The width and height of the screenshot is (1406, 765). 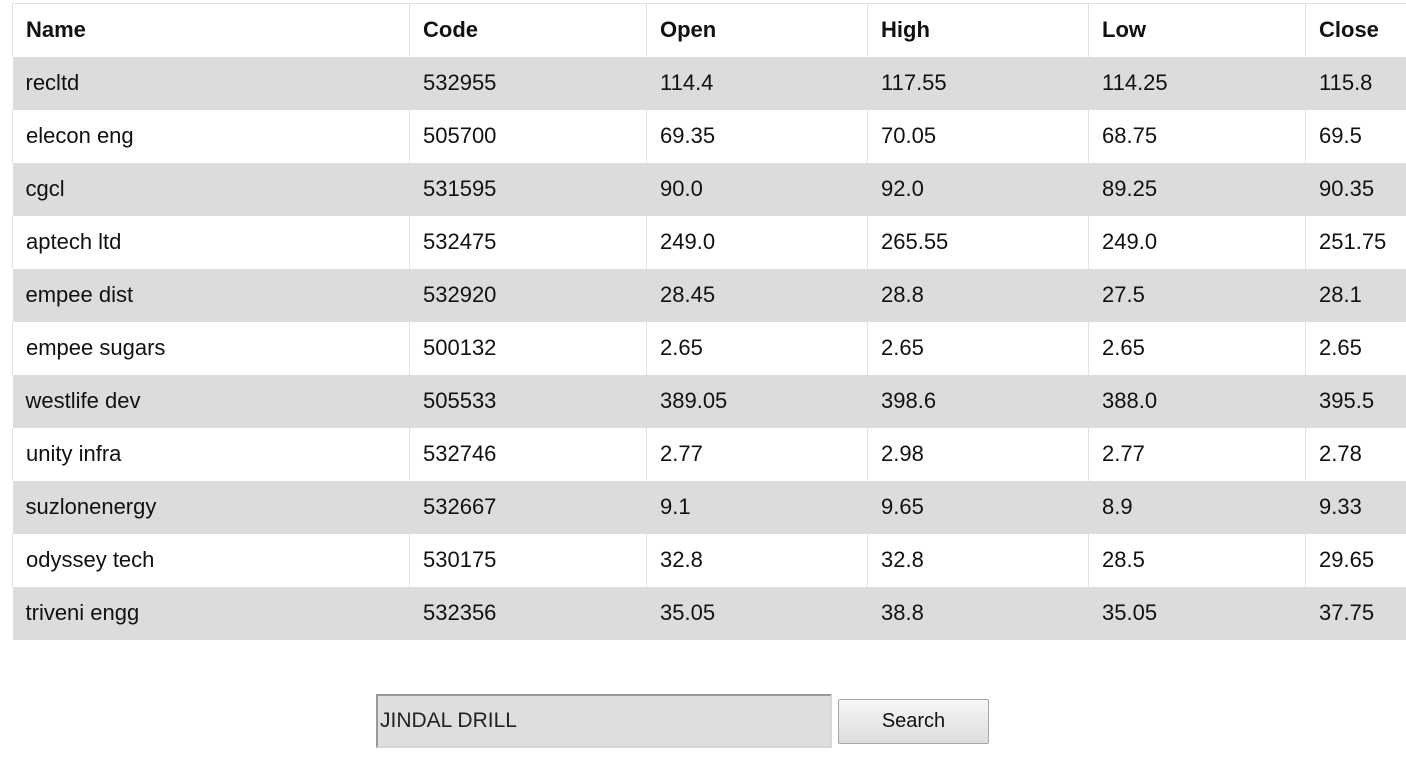 I want to click on table-row: westlife dev 505533 389.05 398.6 388.0 395.5, so click(x=709, y=401).